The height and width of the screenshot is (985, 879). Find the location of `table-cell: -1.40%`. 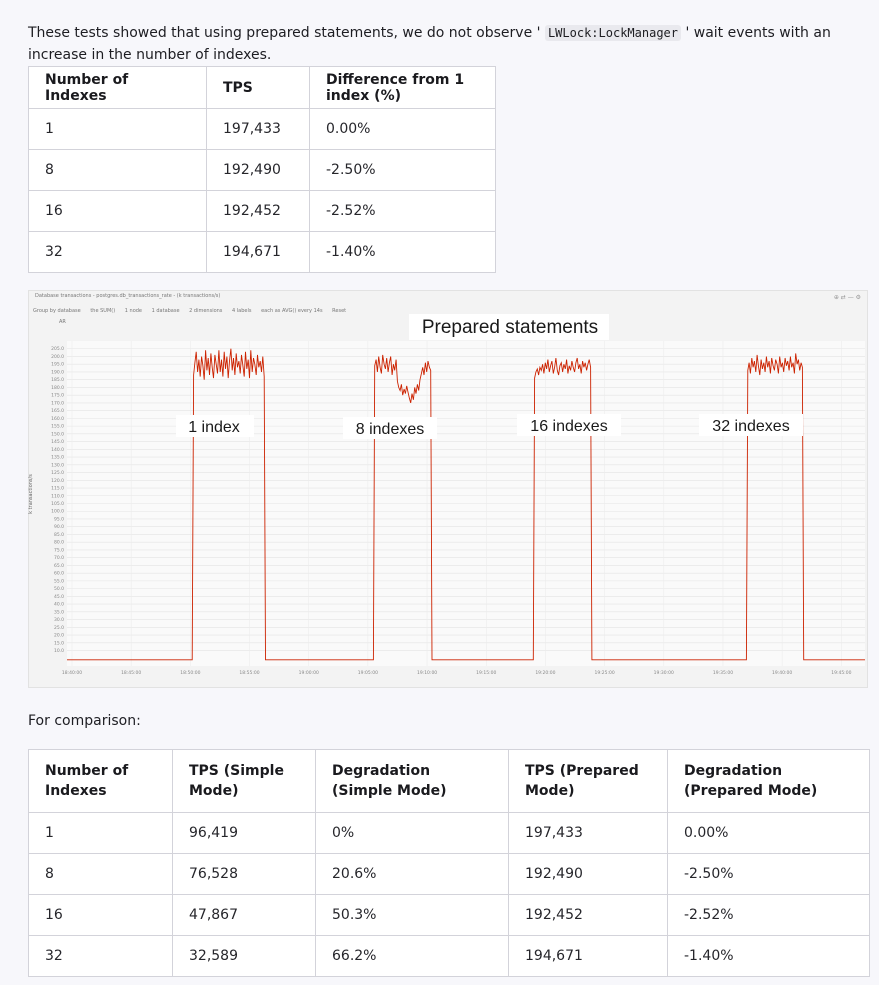

table-cell: -1.40% is located at coordinates (768, 956).